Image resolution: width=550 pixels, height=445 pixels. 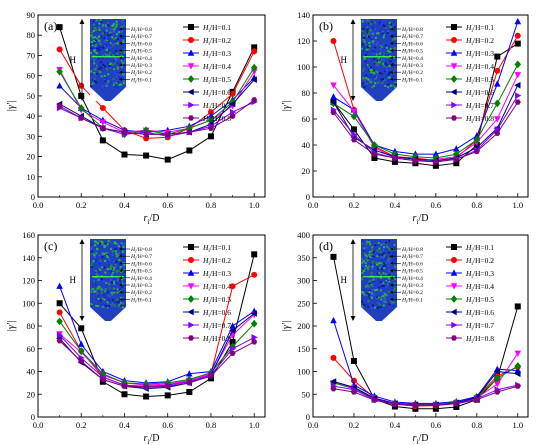 What do you see at coordinates (141, 300) in the screenshot?
I see `level-label: Hi/H=0.1` at bounding box center [141, 300].